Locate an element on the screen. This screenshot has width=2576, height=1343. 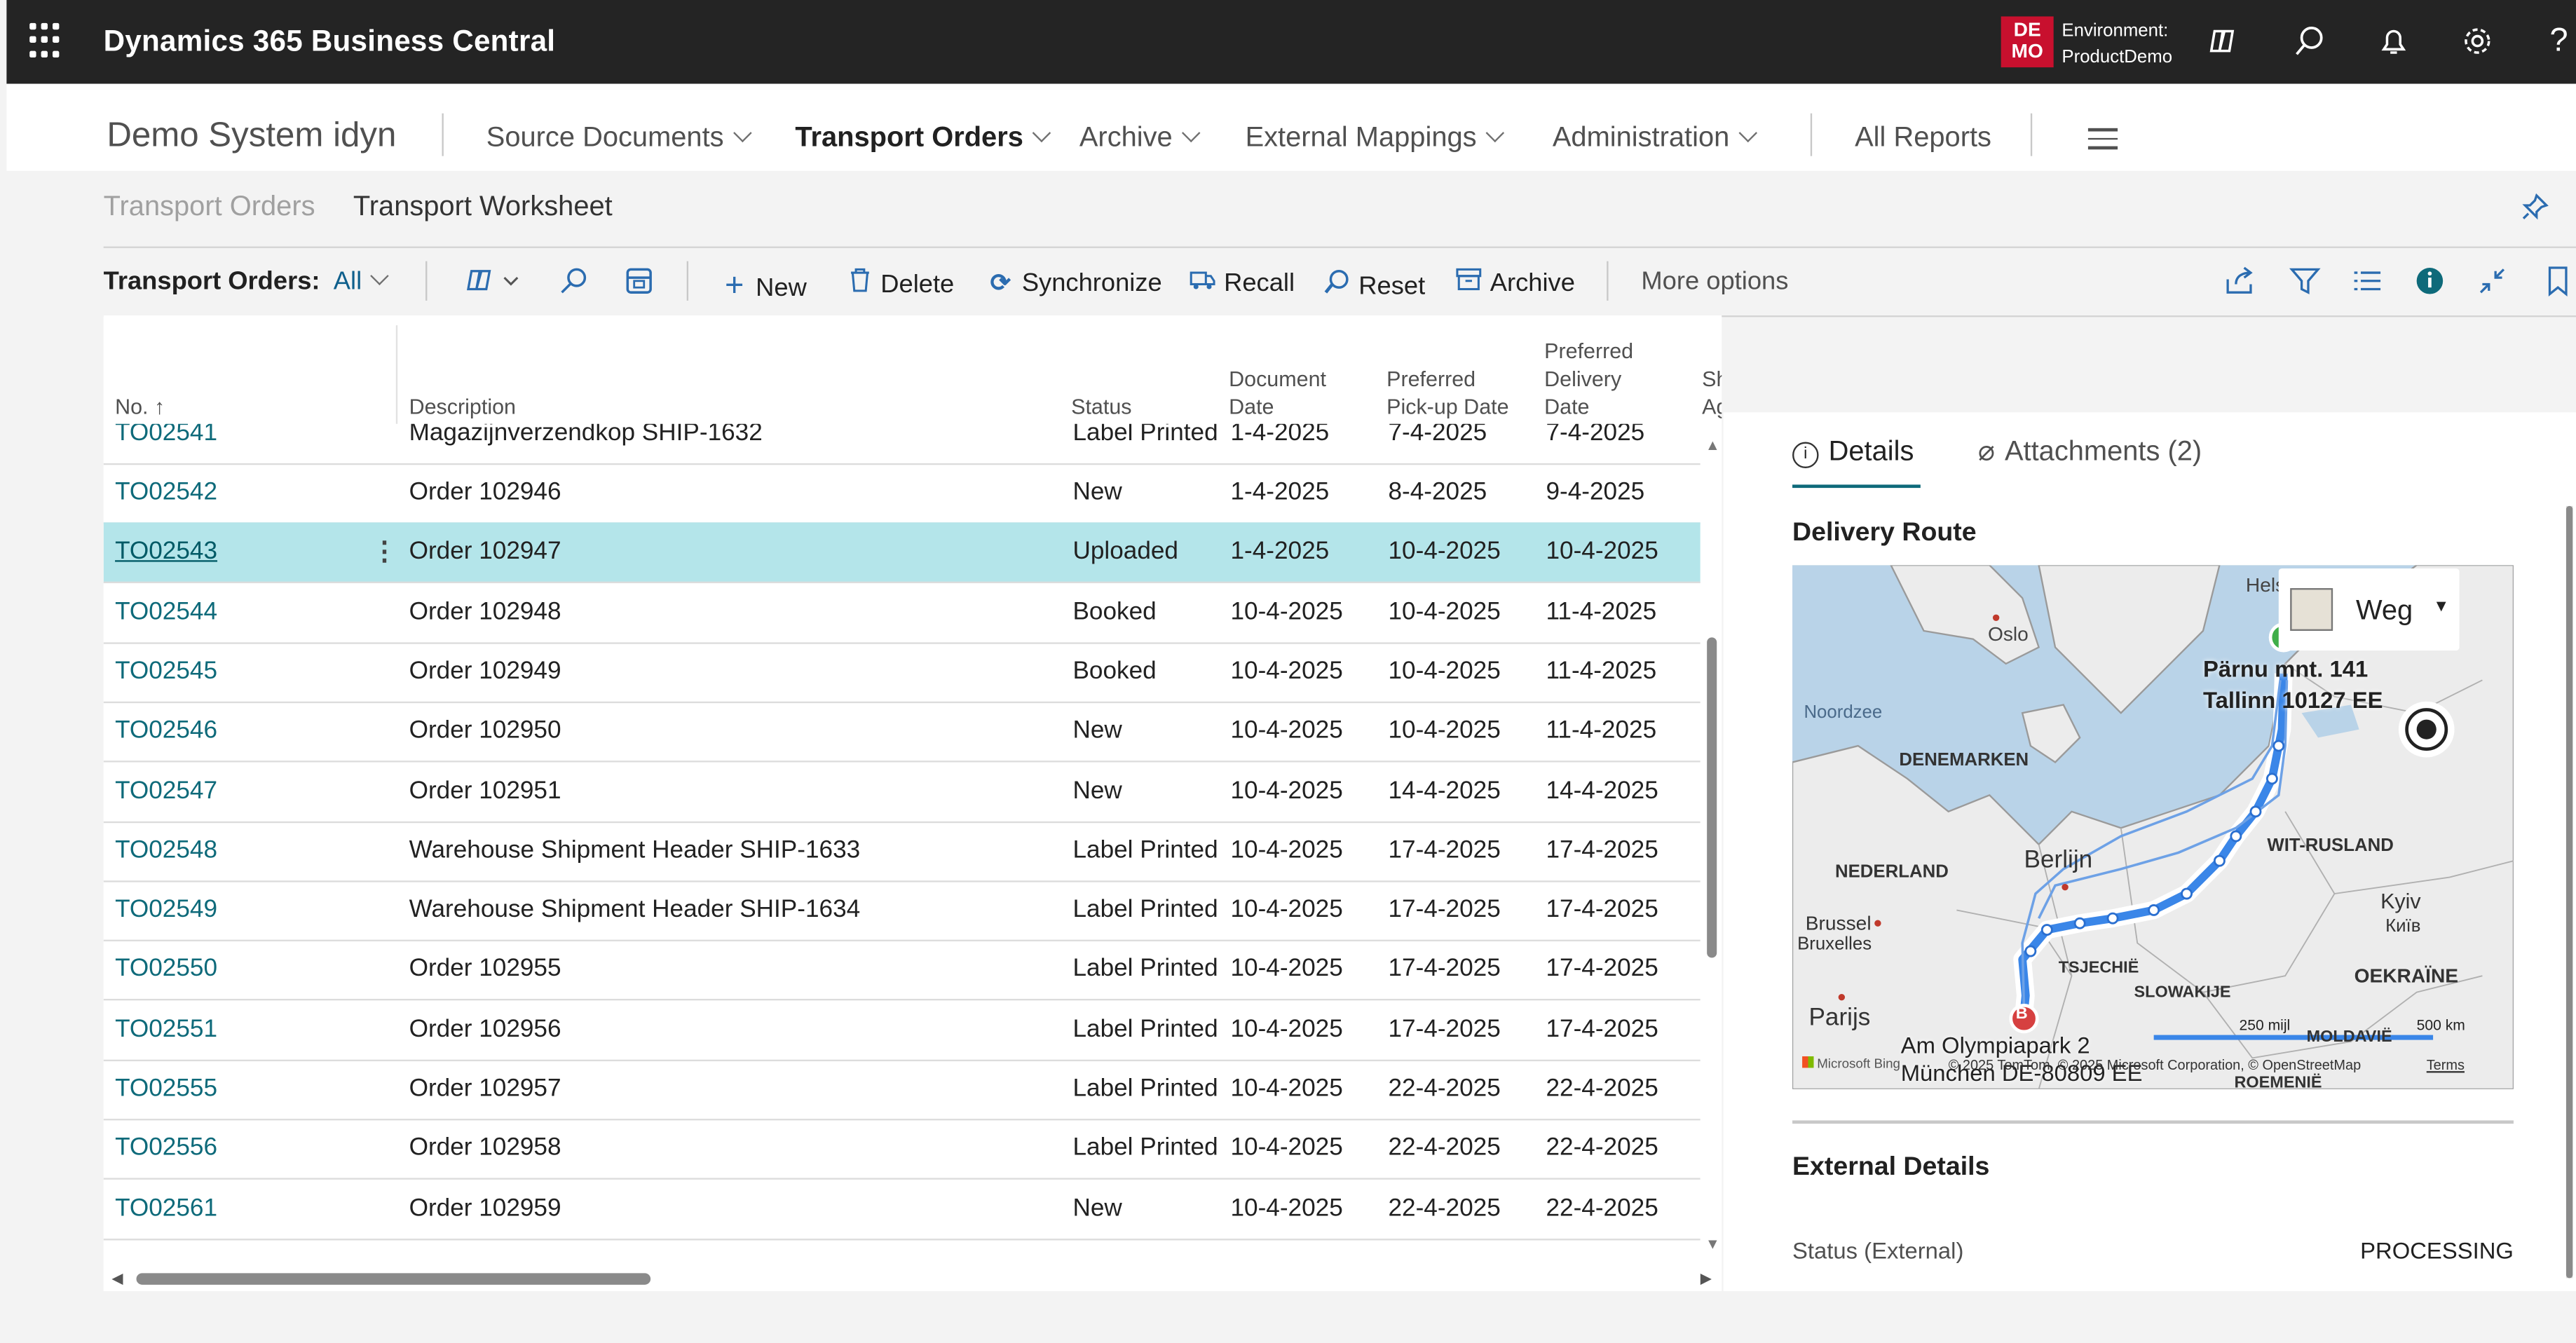
help-icon: ? is located at coordinates (2558, 41).